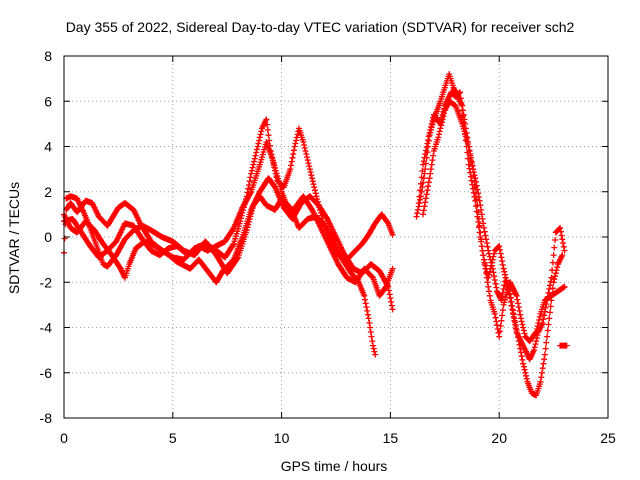  Describe the element at coordinates (173, 438) in the screenshot. I see `x-tick-label: 5` at that location.